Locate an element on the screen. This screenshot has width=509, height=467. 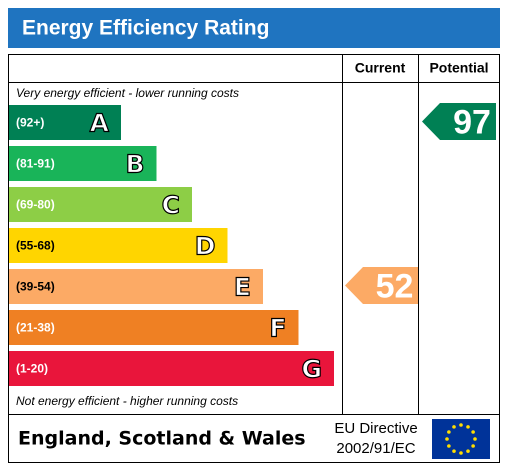
directive: 2002/91/EC is located at coordinates (375, 448).